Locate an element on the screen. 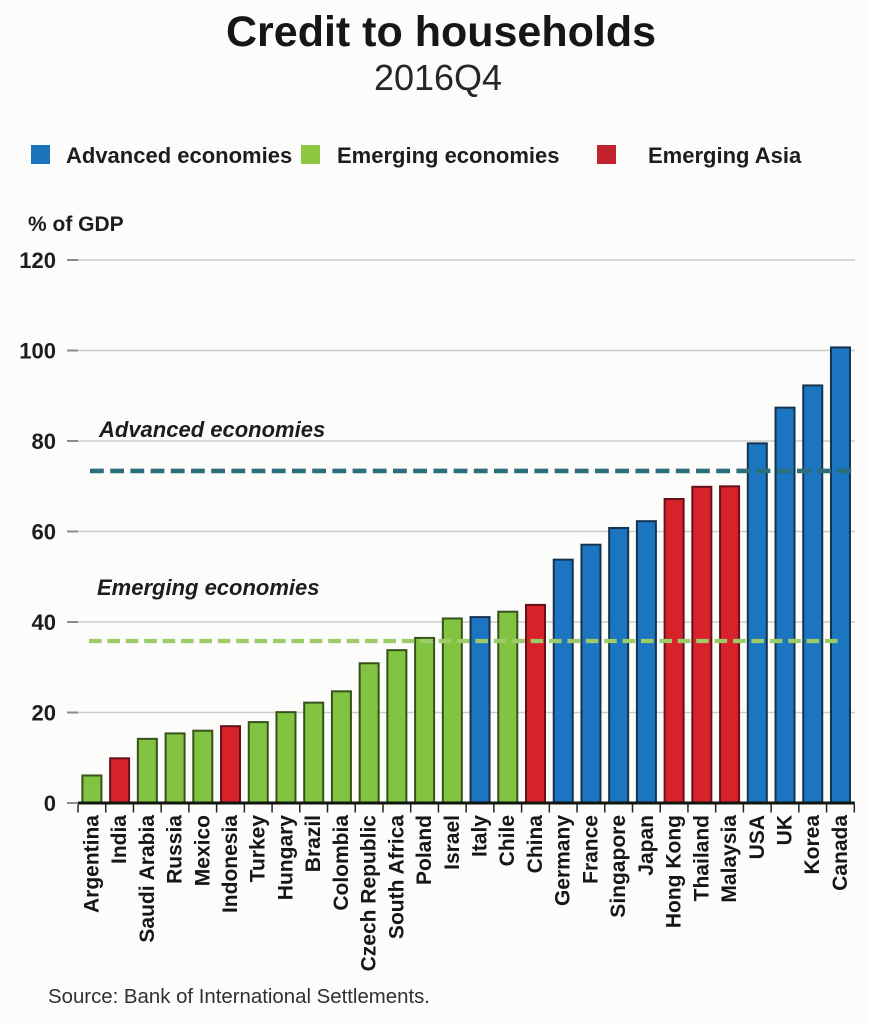 This screenshot has height=1024, width=870. svg-text: 100 is located at coordinates (37, 351).